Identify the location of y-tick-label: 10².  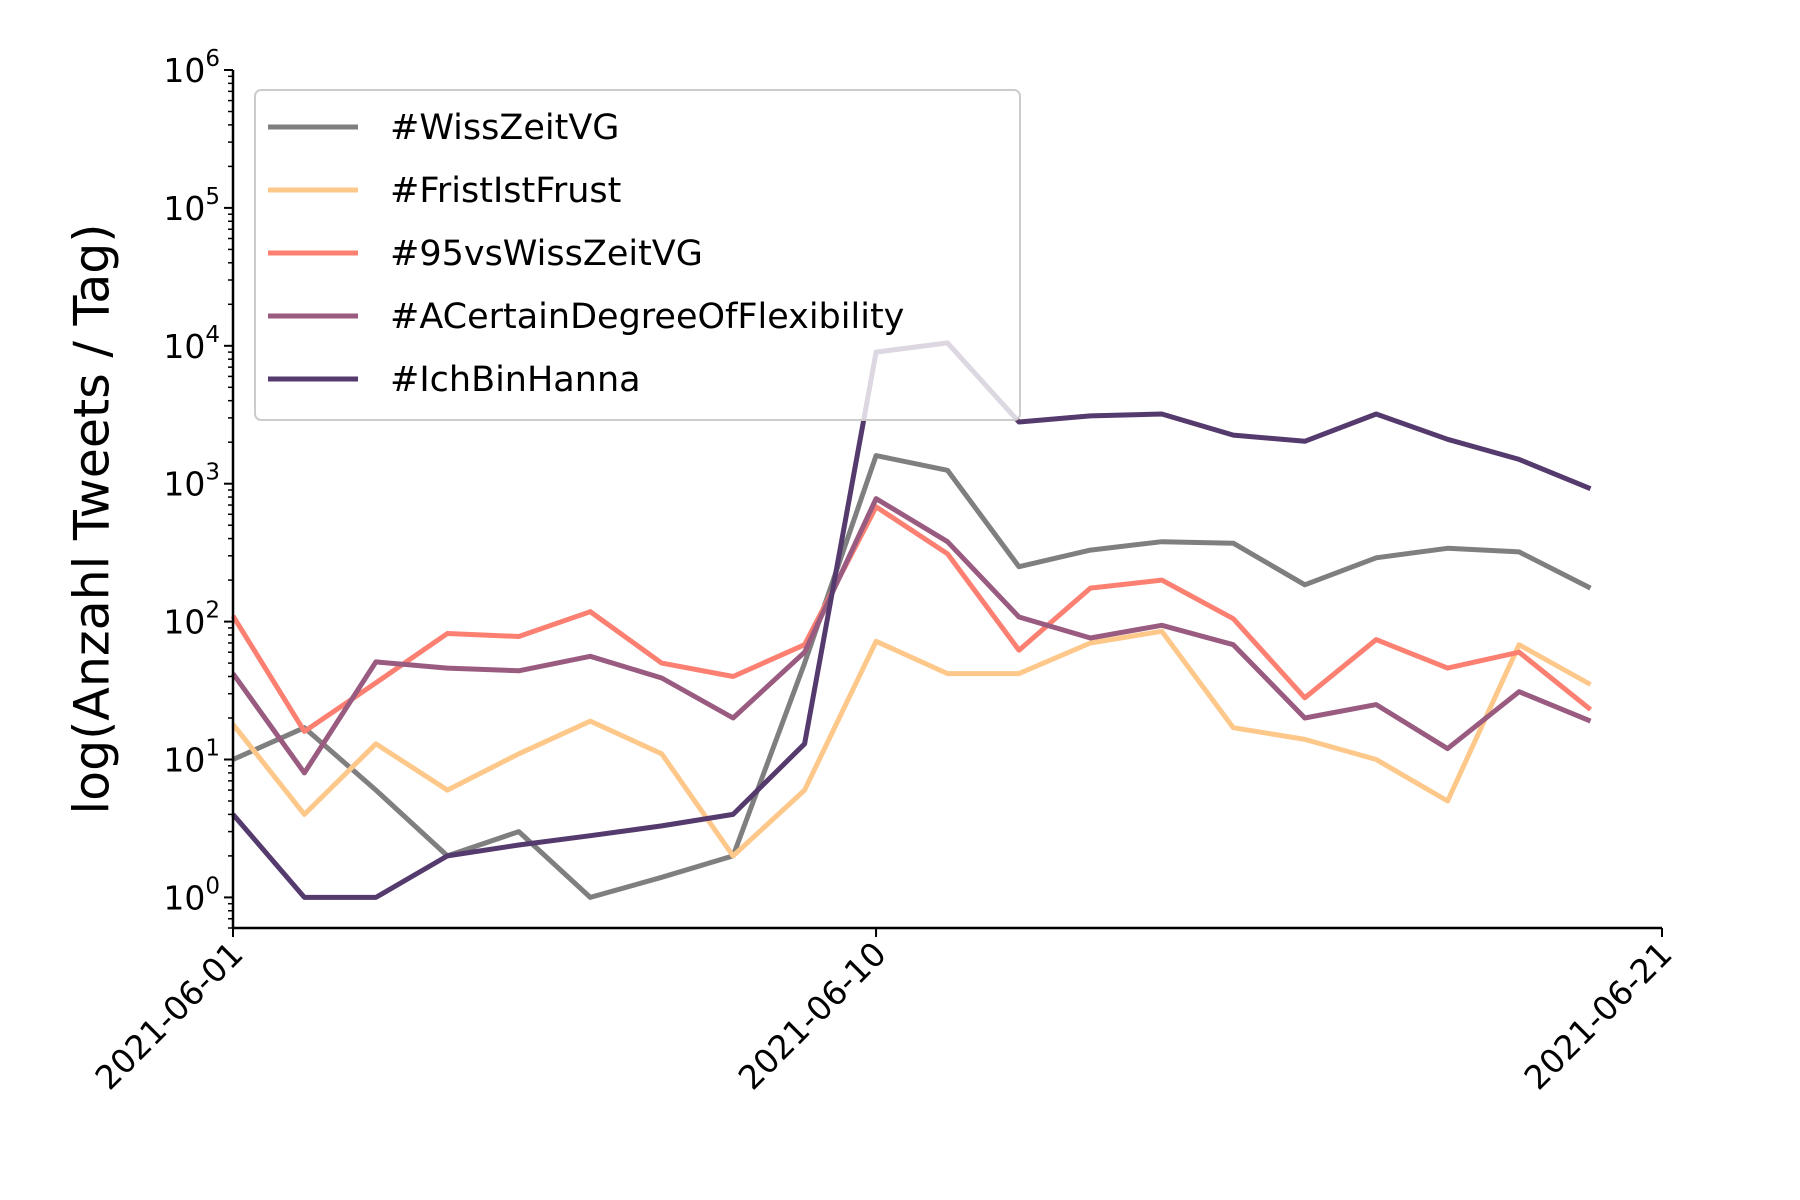
(191, 620).